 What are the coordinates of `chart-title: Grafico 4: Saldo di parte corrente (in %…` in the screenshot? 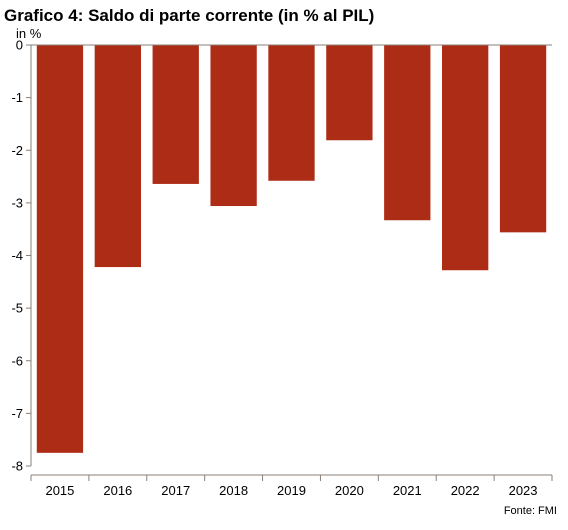 It's located at (189, 15).